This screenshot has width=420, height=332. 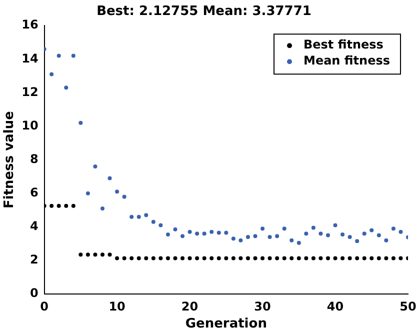 I want to click on x-axis-title: Generation, so click(x=226, y=324).